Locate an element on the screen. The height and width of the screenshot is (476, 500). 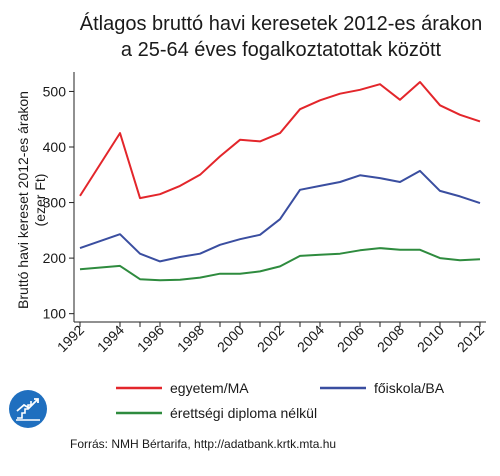
x-tick-label: 2000 is located at coordinates (230, 338).